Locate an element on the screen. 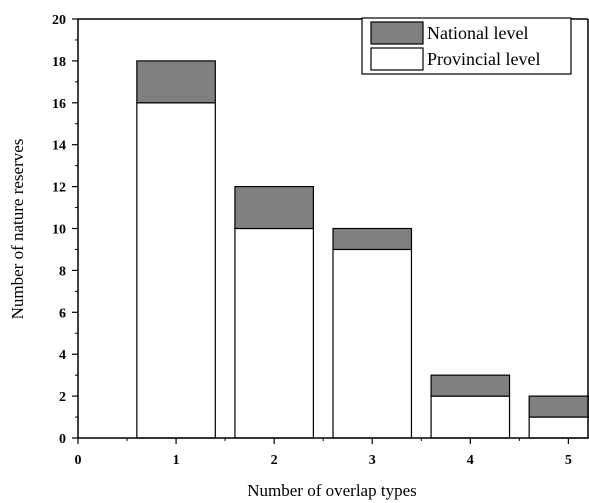 Image resolution: width=589 pixels, height=503 pixels. y-tick-label-14: 14 is located at coordinates (59, 146).